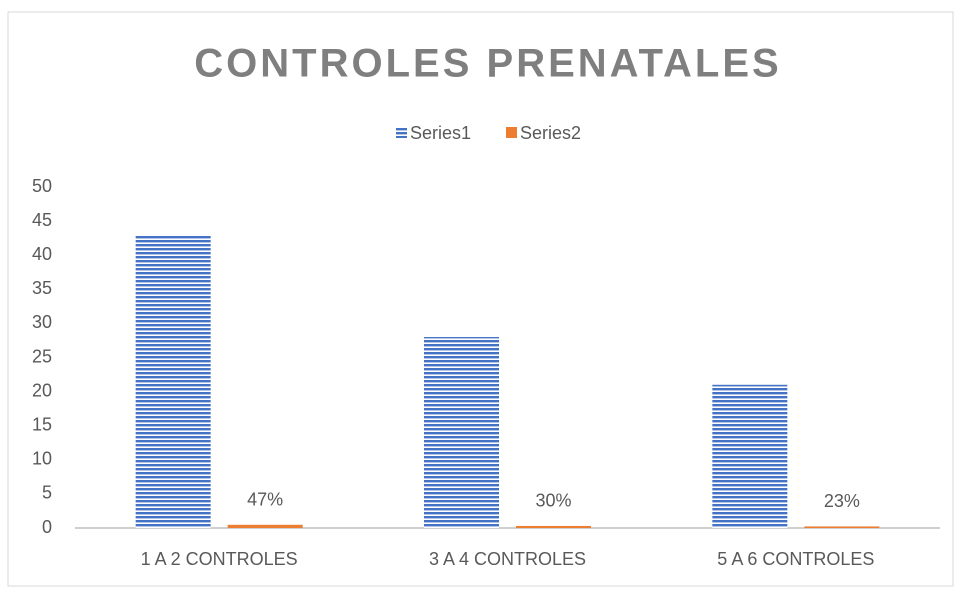 This screenshot has height=589, width=957. What do you see at coordinates (553, 501) in the screenshot?
I see `data-label: 30%` at bounding box center [553, 501].